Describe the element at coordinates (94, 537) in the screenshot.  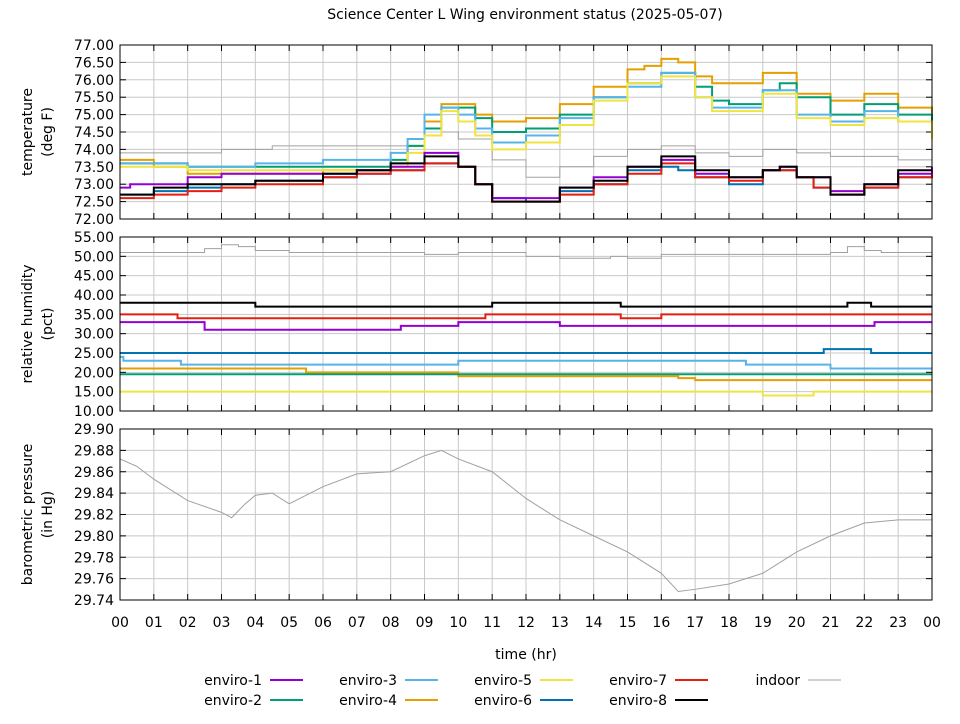
I see `y-tick-label: 29.80` at that location.